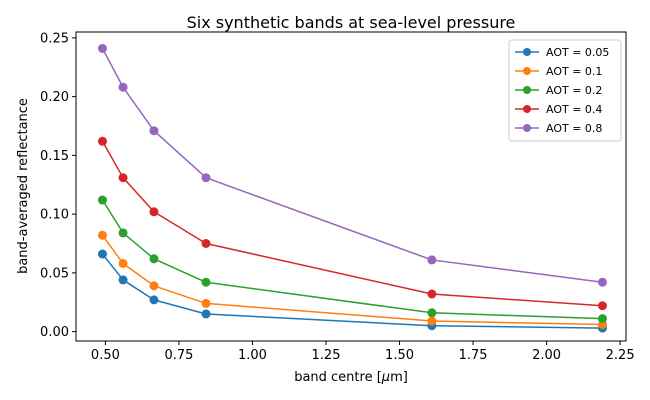 The width and height of the screenshot is (650, 400). Describe the element at coordinates (252, 355) in the screenshot. I see `x-tick-label: 1.00` at that location.